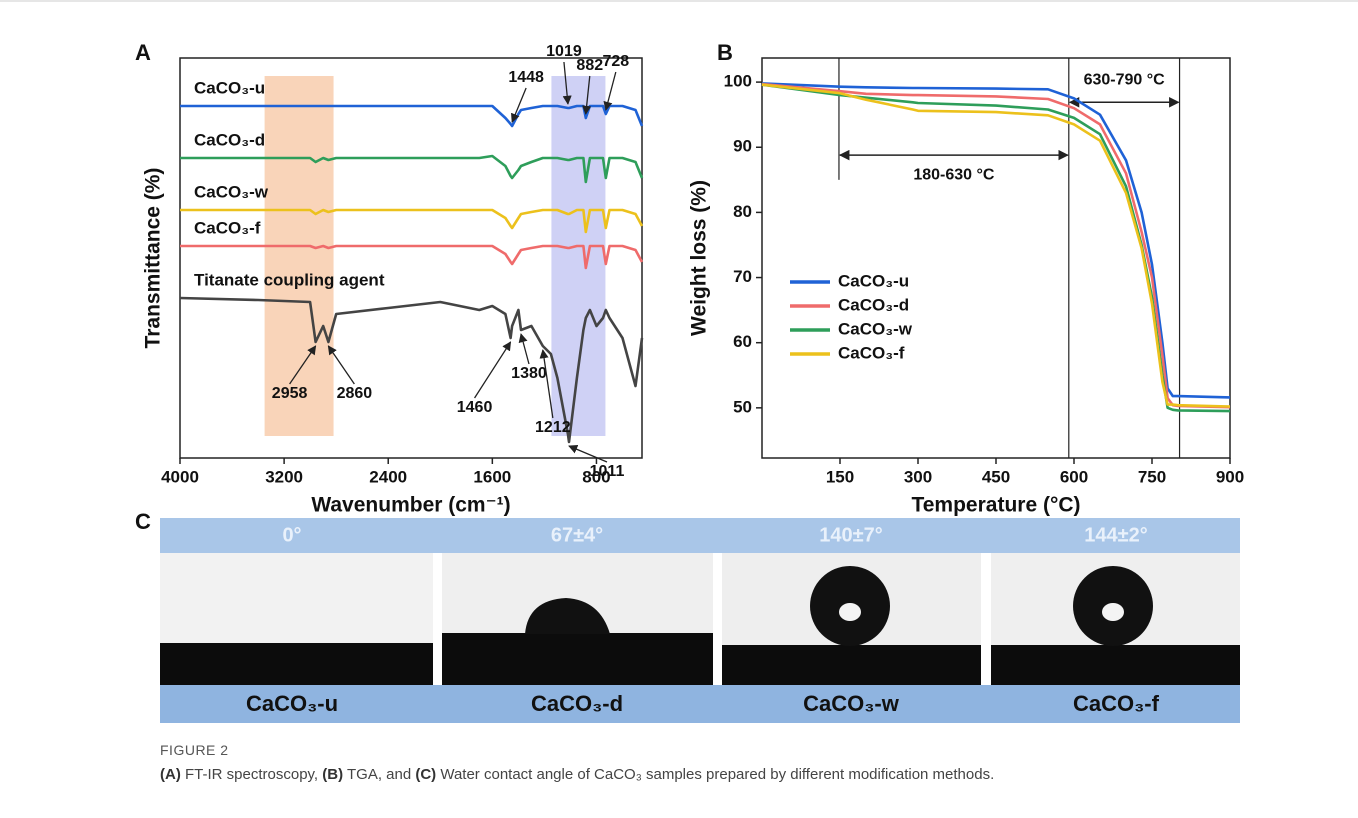 This screenshot has width=1358, height=818. I want to click on annotation-label: 728, so click(615, 61).